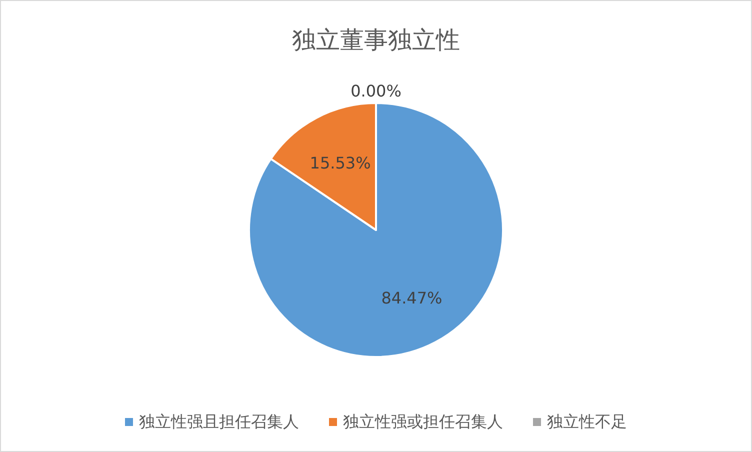 The width and height of the screenshot is (752, 452). I want to click on chart-title: 独立董事独立性, so click(376, 40).